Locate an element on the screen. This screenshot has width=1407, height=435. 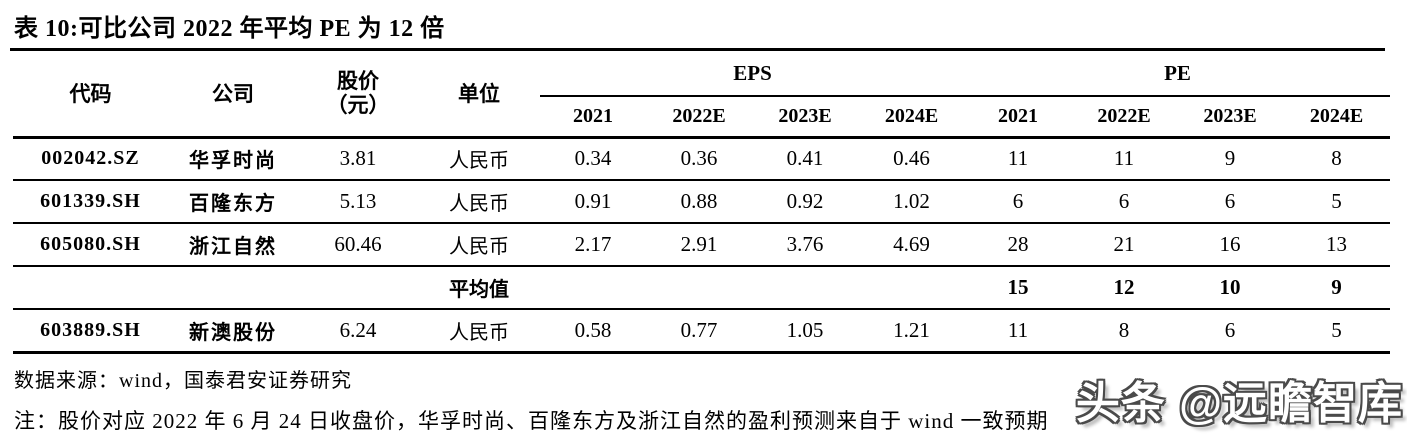
col-header-price: 股价 （元） is located at coordinates (358, 95).